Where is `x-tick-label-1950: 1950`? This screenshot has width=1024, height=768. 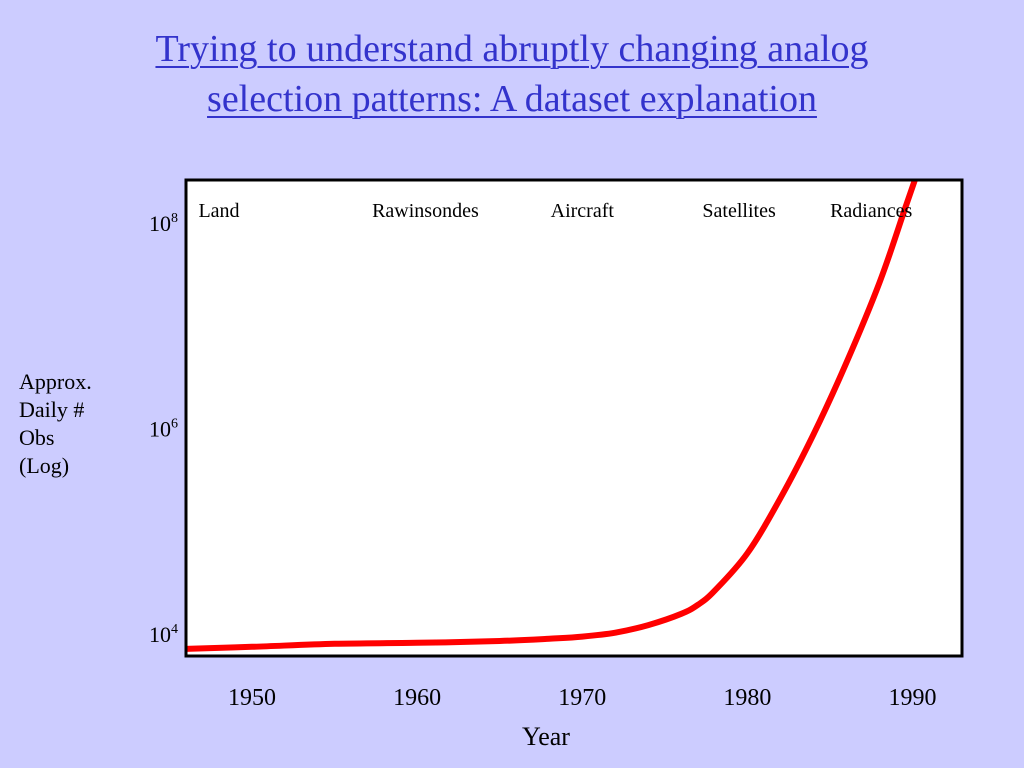
x-tick-label-1950: 1950 is located at coordinates (252, 698).